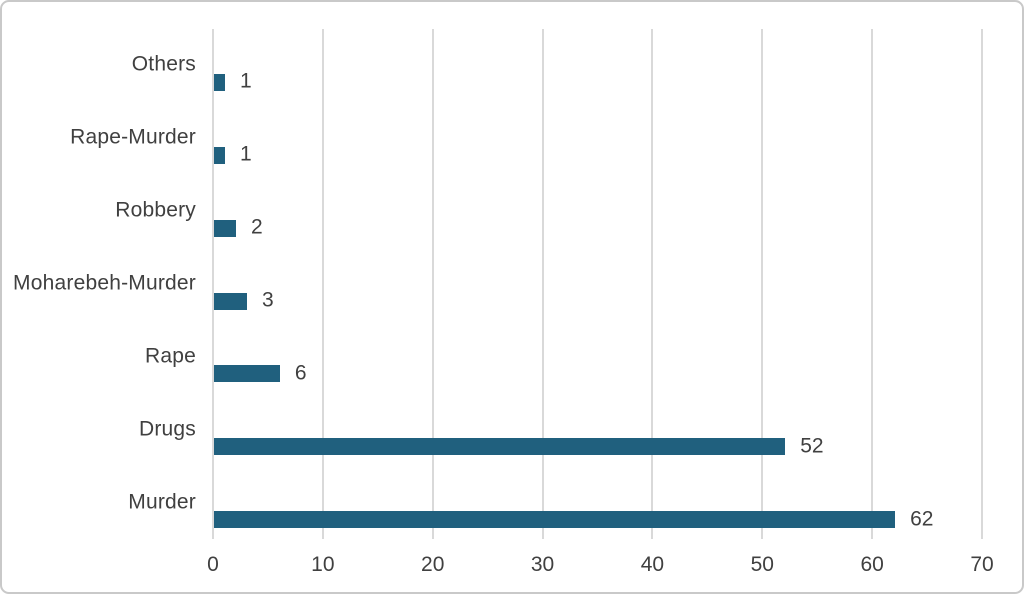  Describe the element at coordinates (230, 301) in the screenshot. I see `bar-moharebeh-murder` at that location.